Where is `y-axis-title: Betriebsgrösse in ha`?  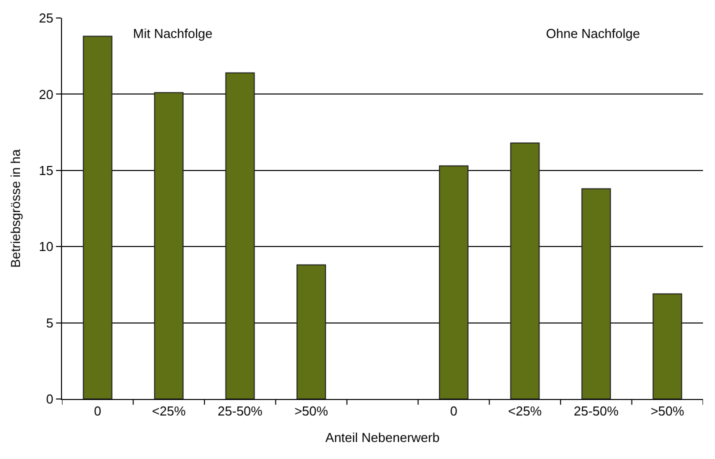 y-axis-title: Betriebsgrösse in ha is located at coordinates (15, 208).